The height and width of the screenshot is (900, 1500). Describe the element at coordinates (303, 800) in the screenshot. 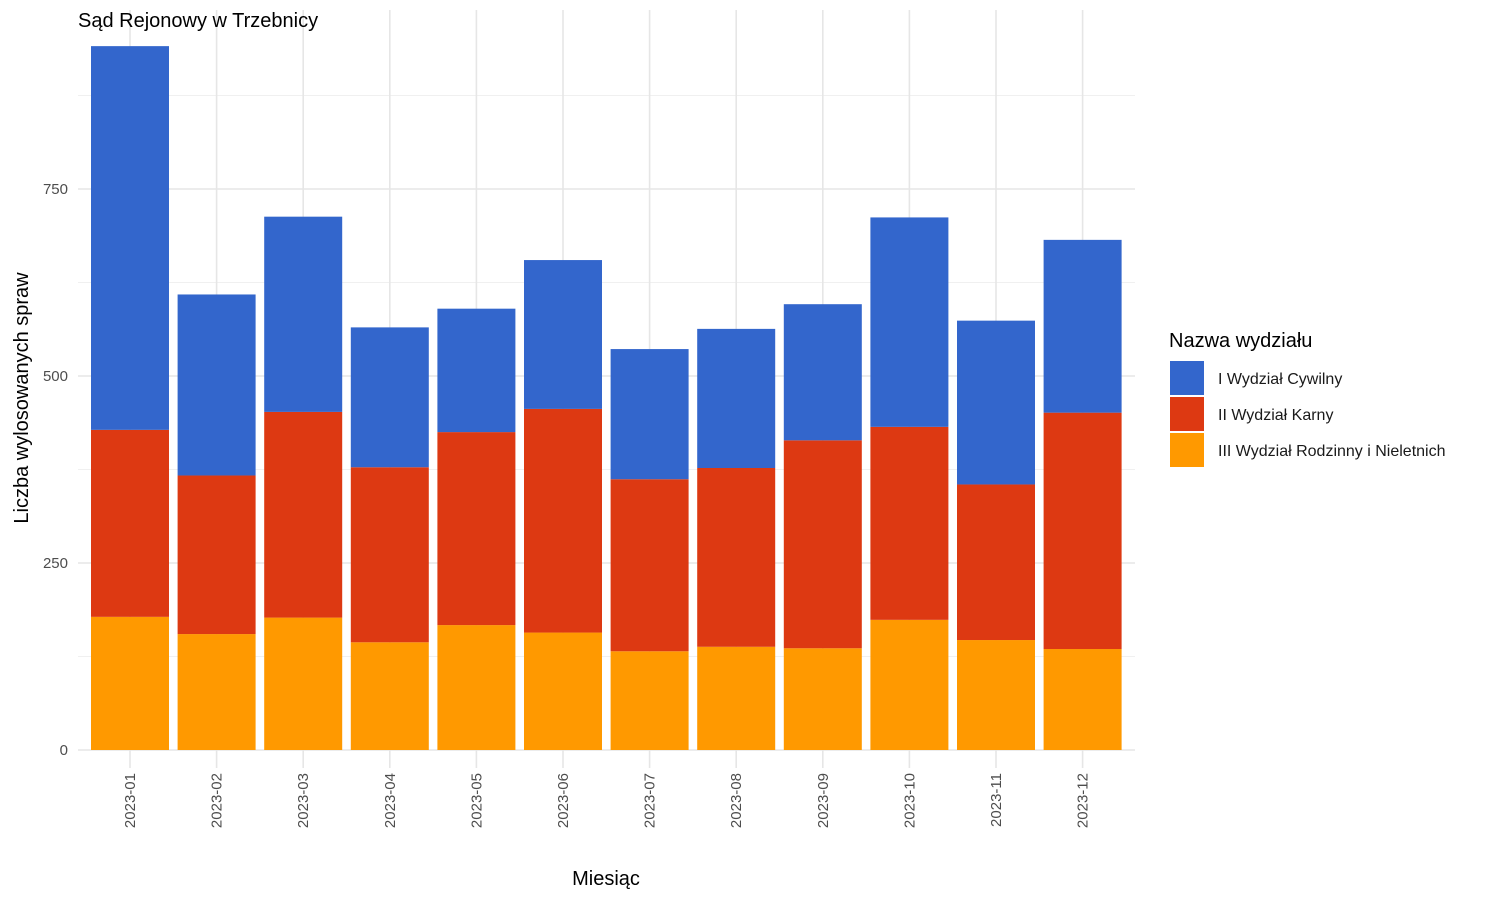

I see `x-tick-label: 2023-03` at that location.